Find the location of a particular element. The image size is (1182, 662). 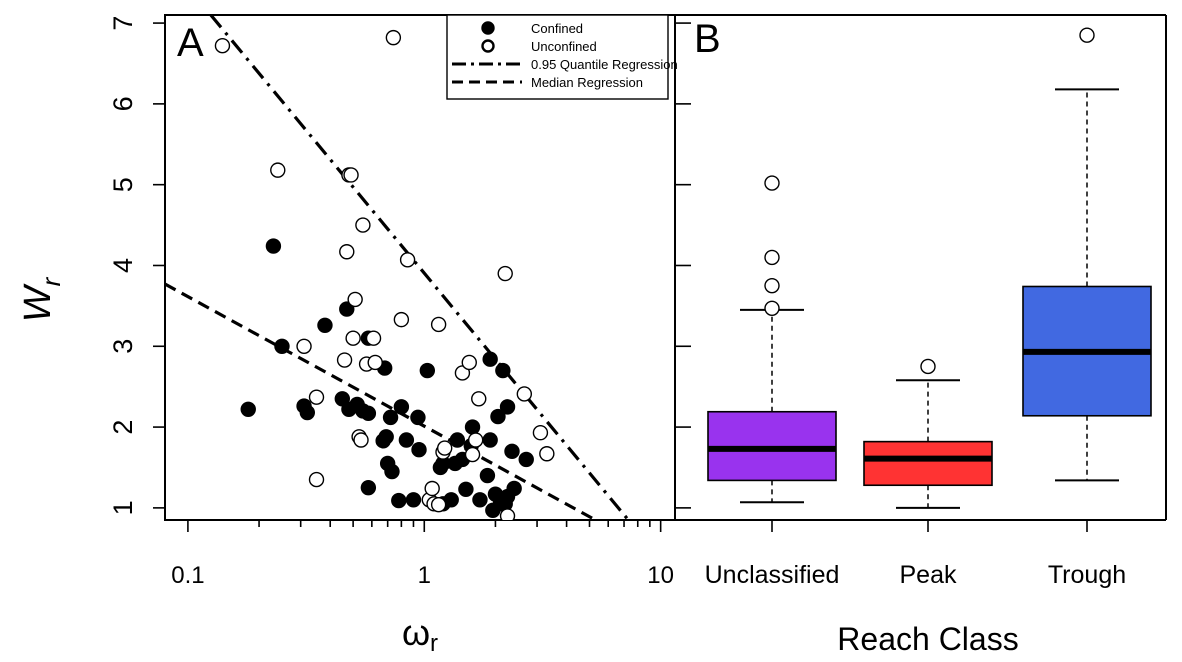

legend-label-3: Median Regression is located at coordinates (587, 82).